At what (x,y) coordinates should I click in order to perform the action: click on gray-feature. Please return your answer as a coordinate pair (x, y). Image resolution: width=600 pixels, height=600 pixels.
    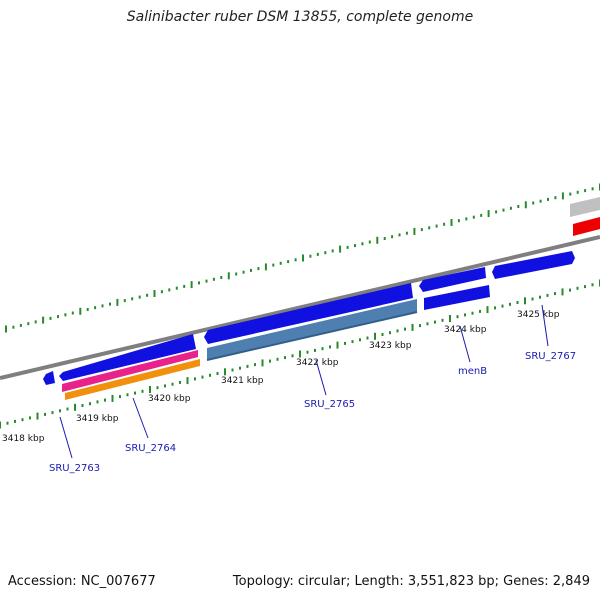
    Looking at the image, I should click on (585, 207).